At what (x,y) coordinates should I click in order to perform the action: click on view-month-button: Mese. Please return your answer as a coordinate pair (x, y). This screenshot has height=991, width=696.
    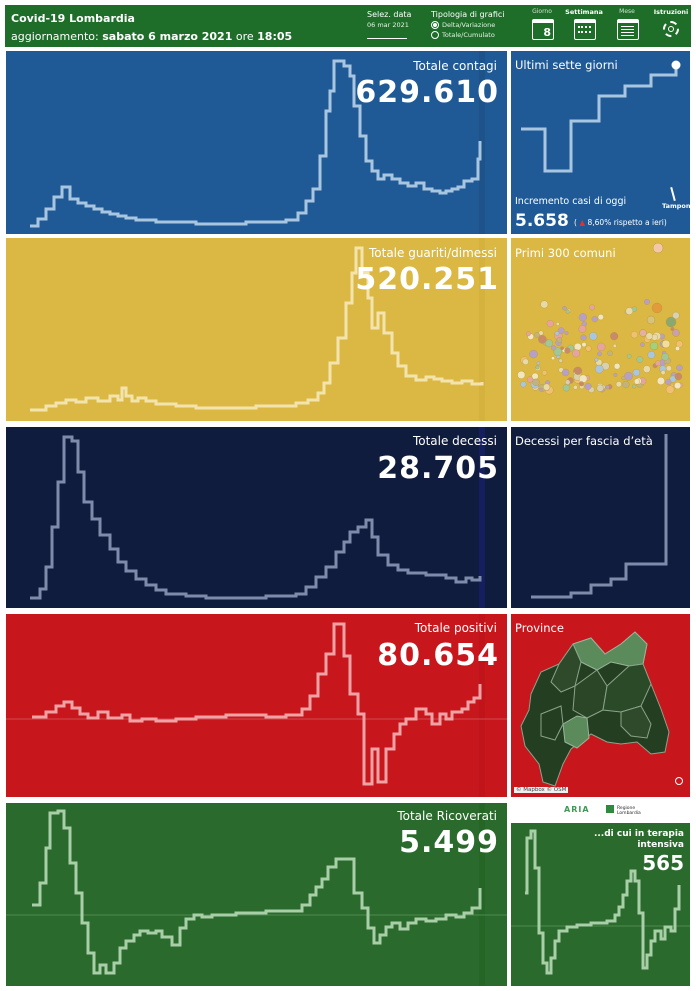
    Looking at the image, I should click on (627, 24).